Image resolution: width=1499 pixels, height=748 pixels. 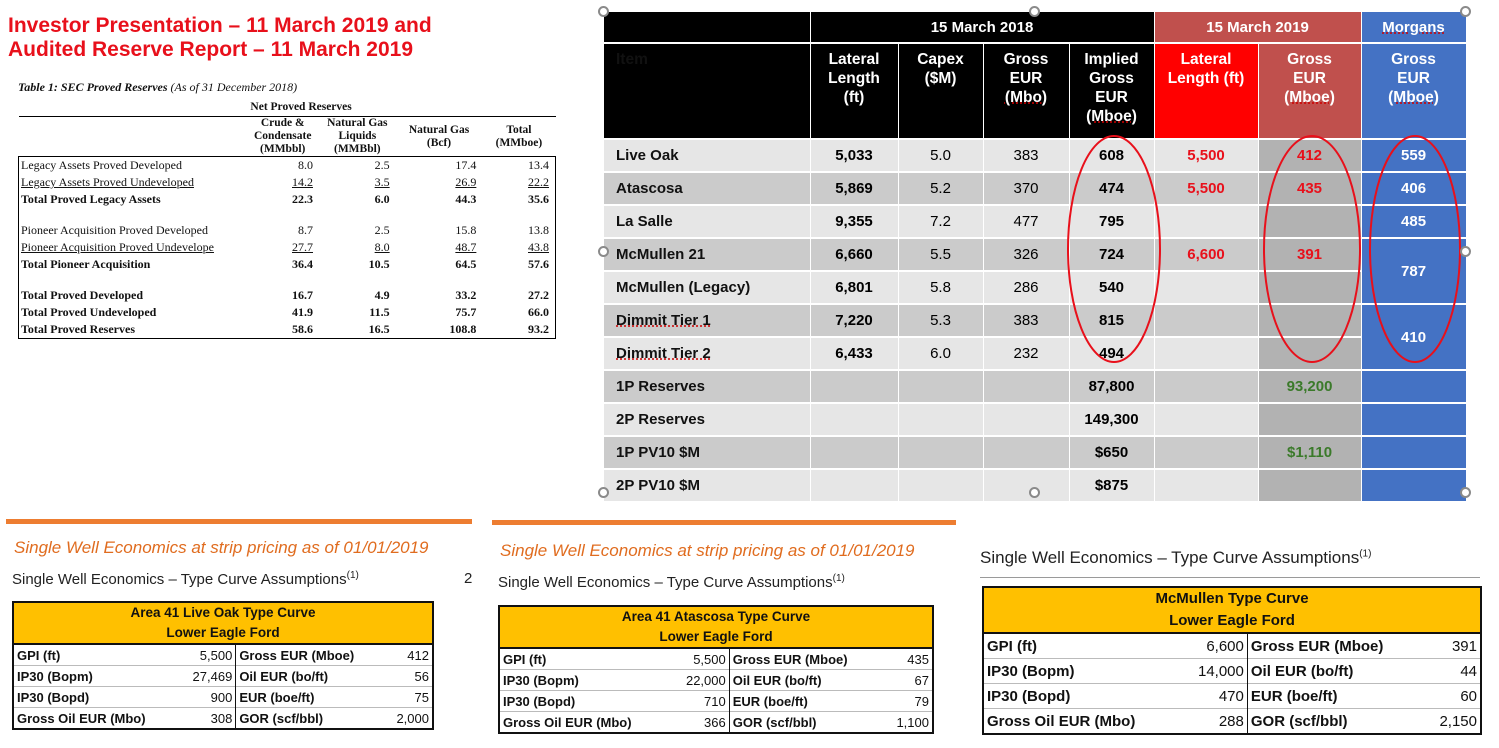 What do you see at coordinates (1112, 156) in the screenshot?
I see `comparison-cell-implied: 608` at bounding box center [1112, 156].